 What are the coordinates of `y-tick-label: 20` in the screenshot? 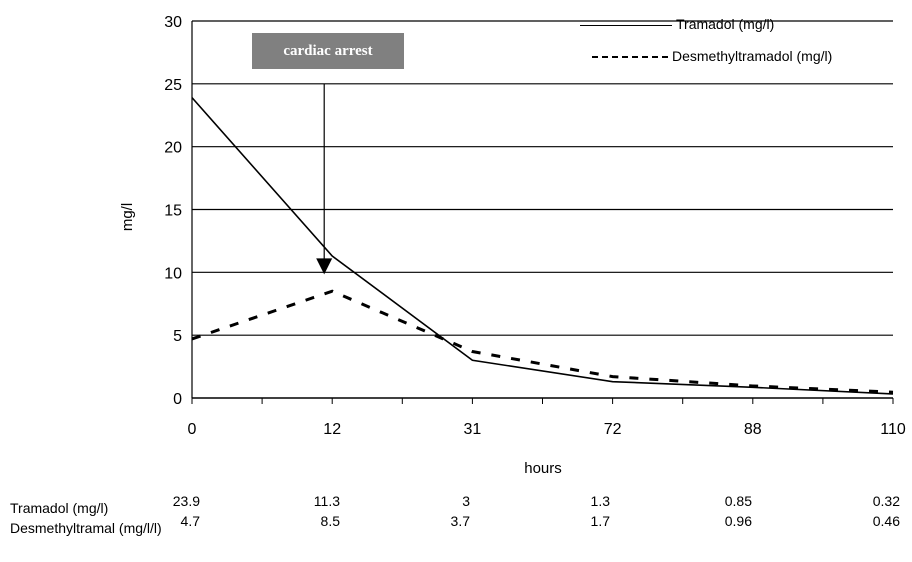 It's located at (173, 148).